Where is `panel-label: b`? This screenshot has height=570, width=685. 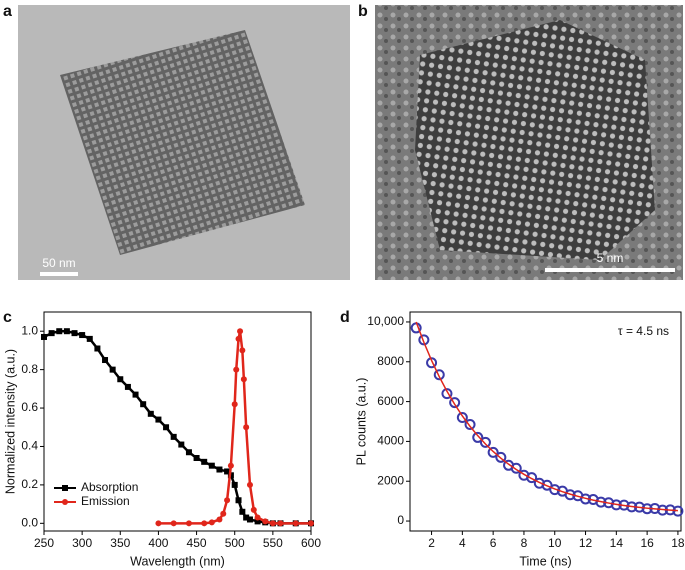
panel-label: b is located at coordinates (363, 11).